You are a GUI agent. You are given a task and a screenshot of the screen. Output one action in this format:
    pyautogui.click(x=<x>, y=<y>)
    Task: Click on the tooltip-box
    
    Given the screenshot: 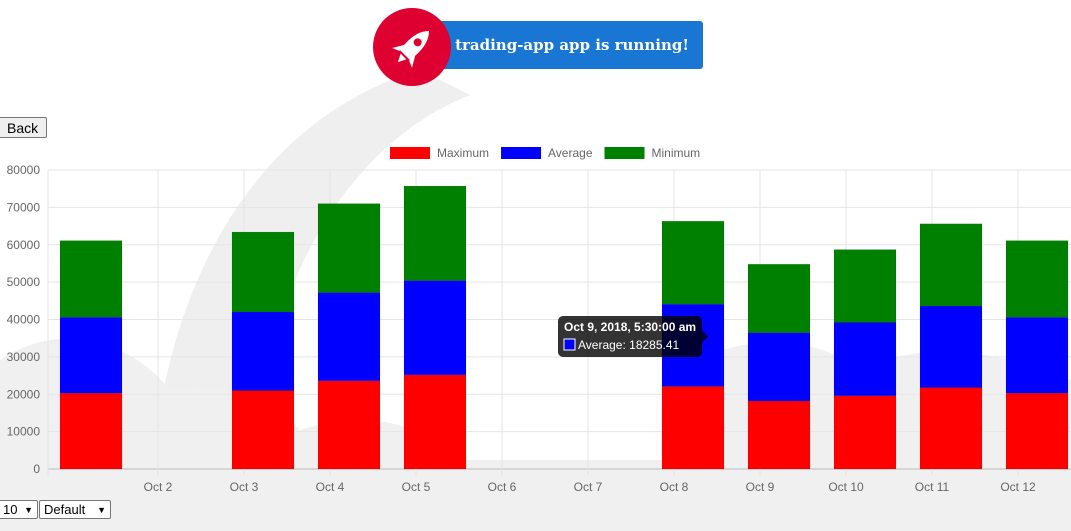 What is the action you would take?
    pyautogui.click(x=630, y=336)
    